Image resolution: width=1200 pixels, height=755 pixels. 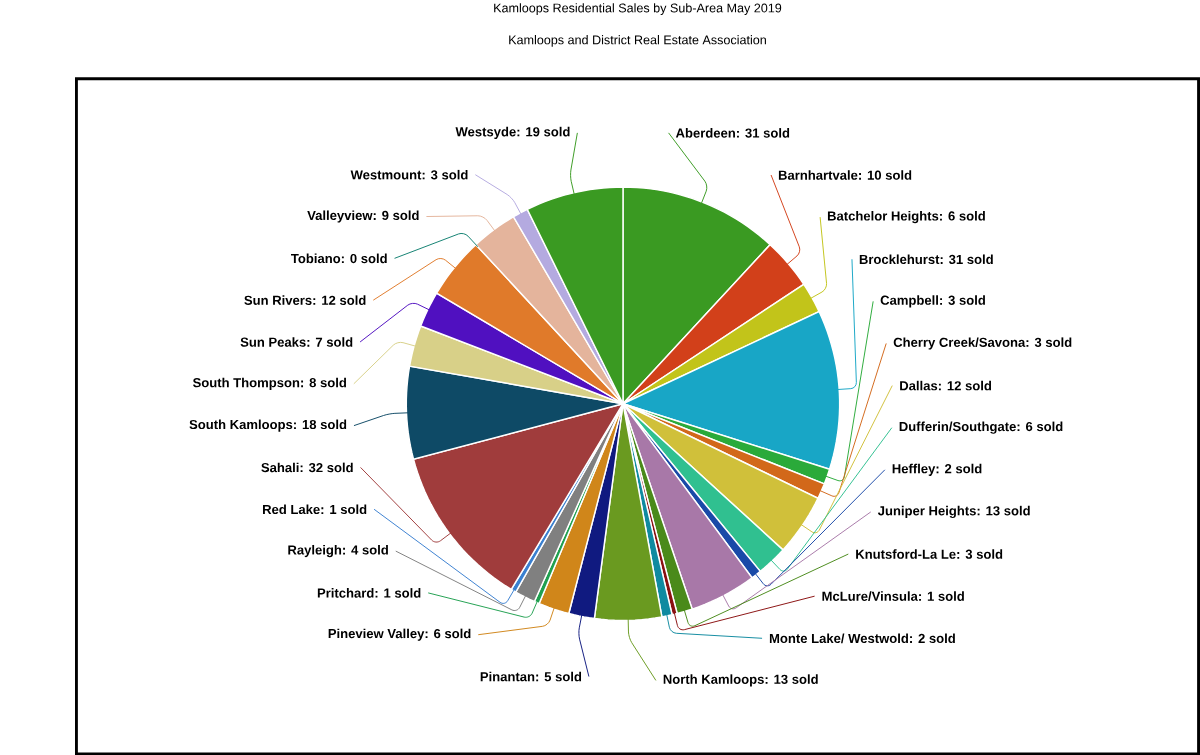 What do you see at coordinates (845, 175) in the screenshot?
I see `slice-label: Barnhartvale: 10 sold` at bounding box center [845, 175].